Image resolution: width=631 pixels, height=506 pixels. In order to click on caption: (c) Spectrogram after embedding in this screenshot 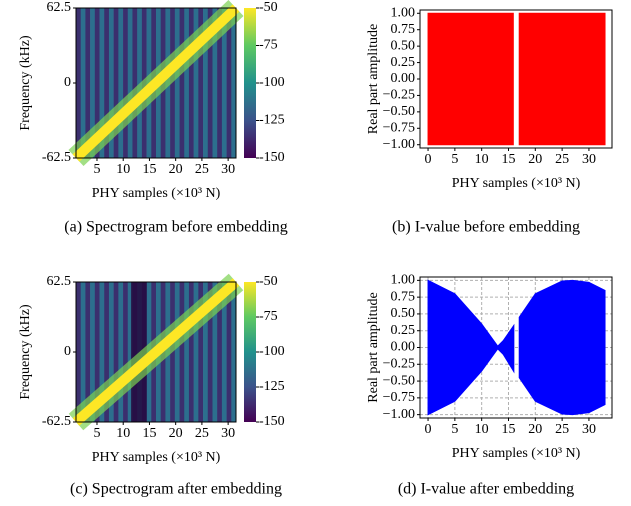, I will do `click(176, 489)`.